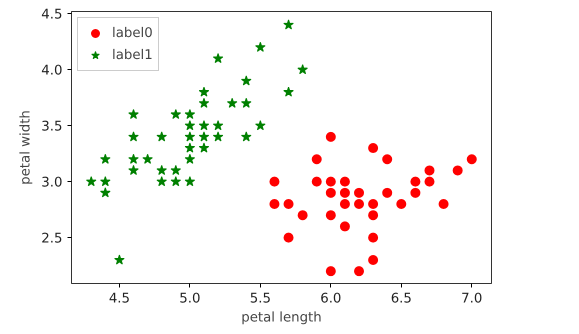 This screenshot has height=334, width=579. I want to click on x-tick-label: 5.5, so click(260, 299).